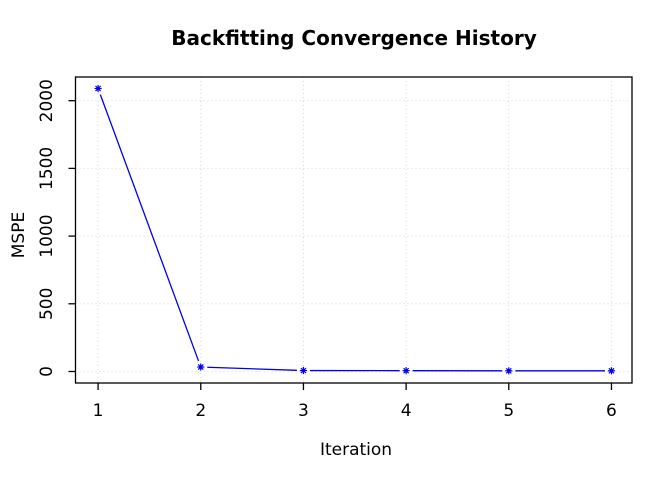  What do you see at coordinates (47, 304) in the screenshot?
I see `y-tick-label: 500` at bounding box center [47, 304].